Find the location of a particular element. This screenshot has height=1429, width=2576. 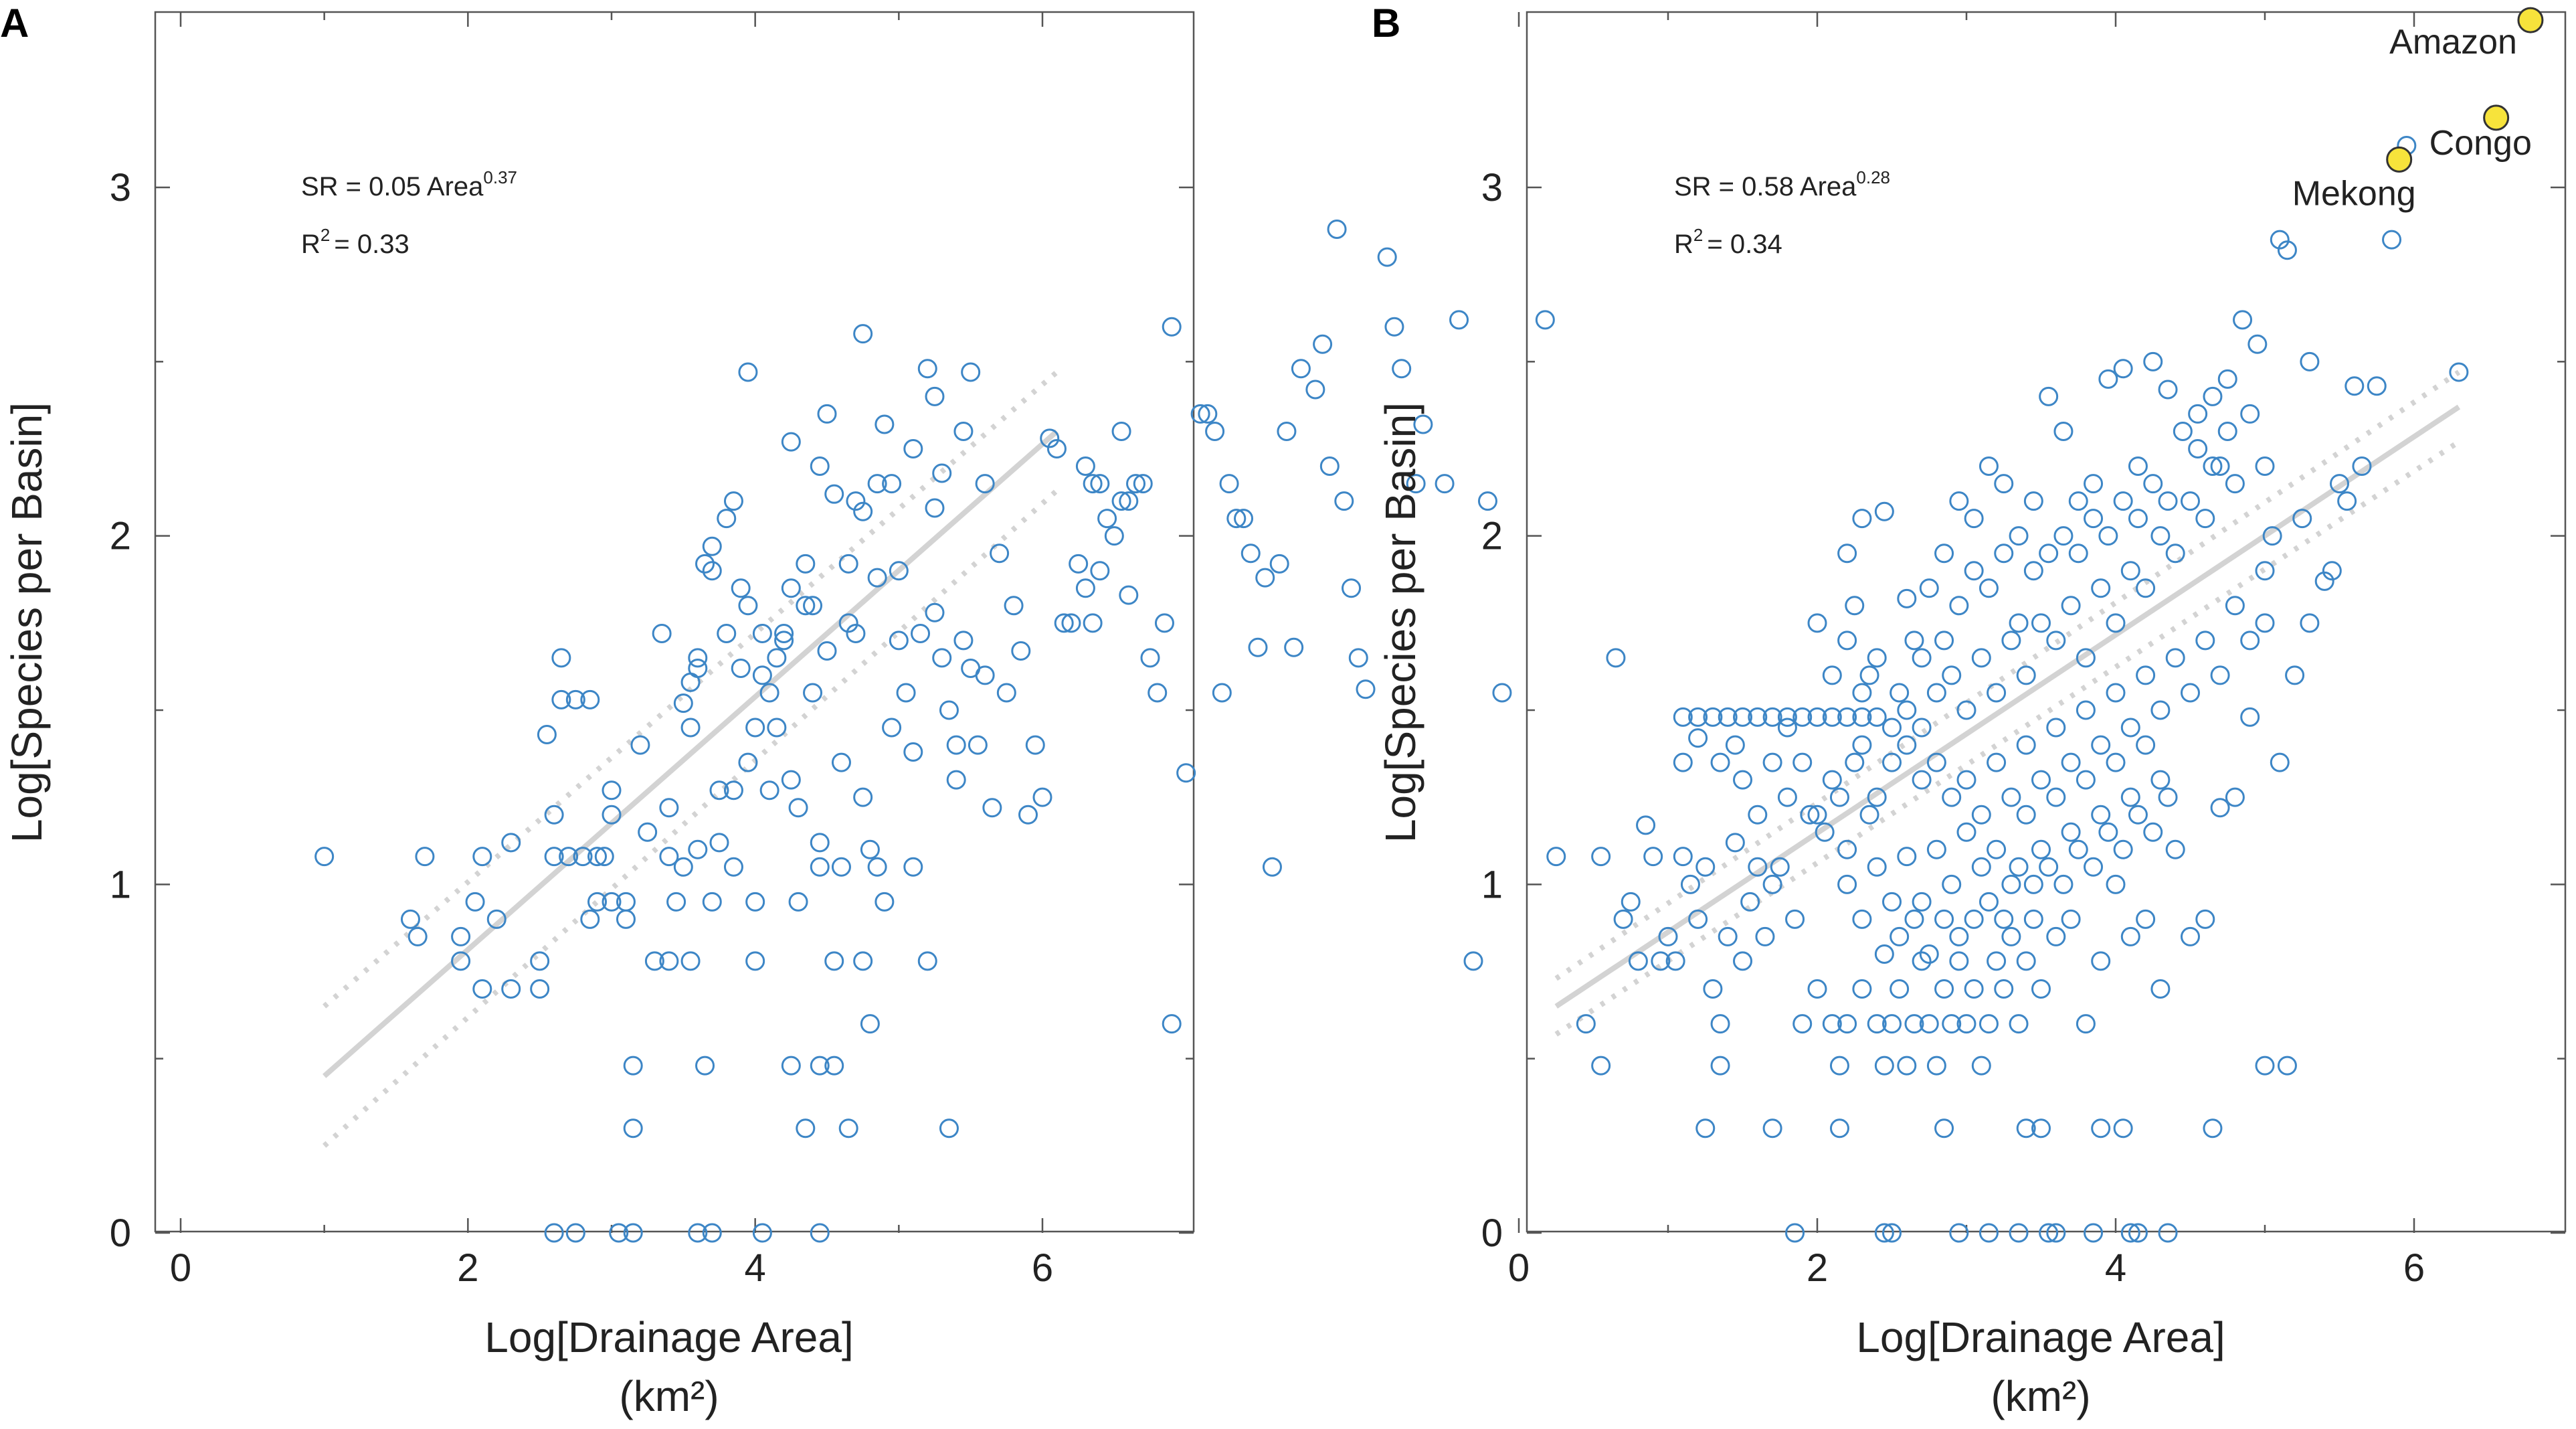

highlighted-point is located at coordinates (2399, 159).